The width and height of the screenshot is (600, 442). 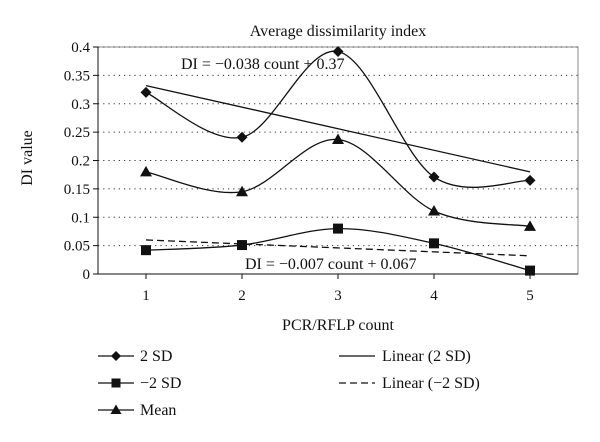 What do you see at coordinates (77, 76) in the screenshot?
I see `y-tick-label: 0.35` at bounding box center [77, 76].